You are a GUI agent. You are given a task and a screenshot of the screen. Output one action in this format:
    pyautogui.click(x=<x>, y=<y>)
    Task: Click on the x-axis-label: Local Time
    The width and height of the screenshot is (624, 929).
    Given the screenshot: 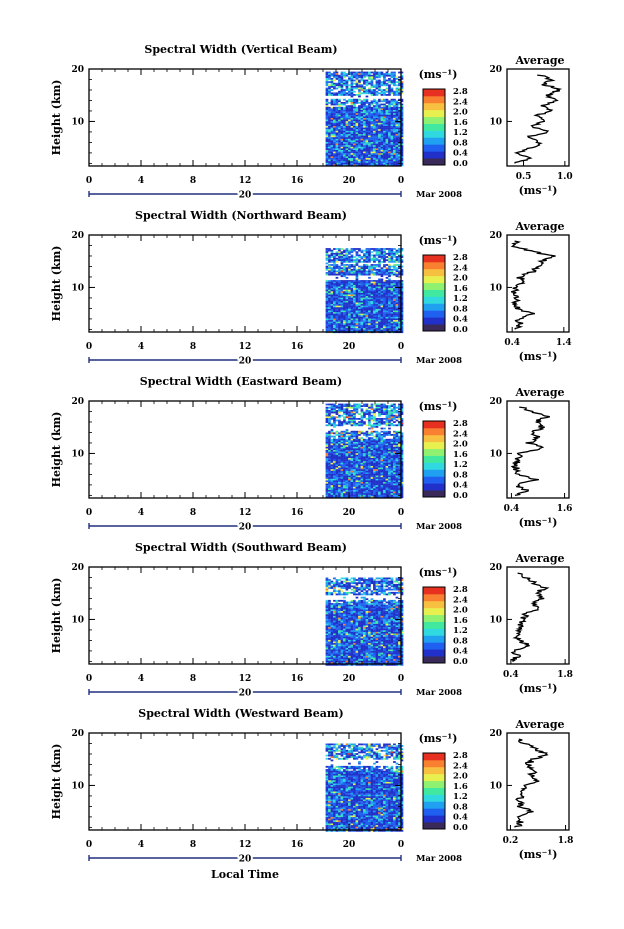 What is the action you would take?
    pyautogui.click(x=245, y=874)
    